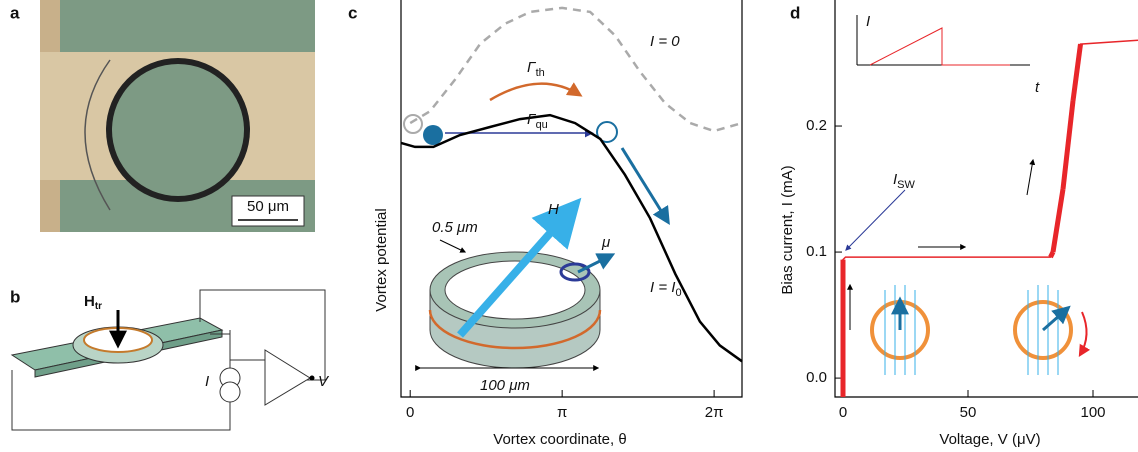 Image resolution: width=1138 pixels, height=452 pixels. What do you see at coordinates (787, 229) in the screenshot?
I see `y-axis-label: Bias current, I (mA)` at bounding box center [787, 229].